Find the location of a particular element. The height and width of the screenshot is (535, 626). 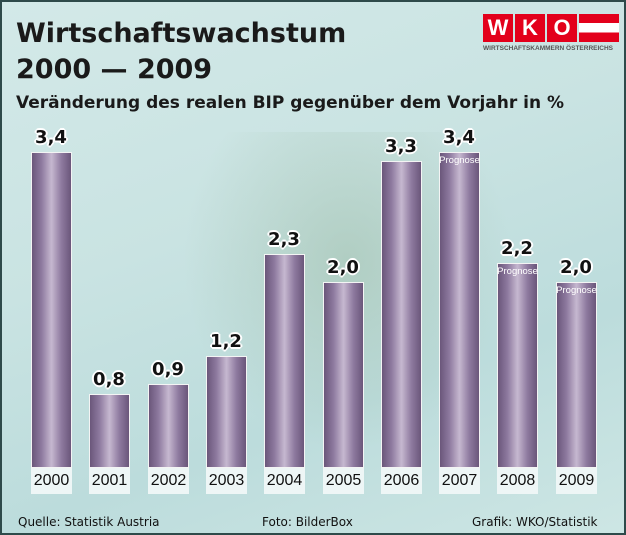

x-tick-label: 2009 is located at coordinates (576, 481).